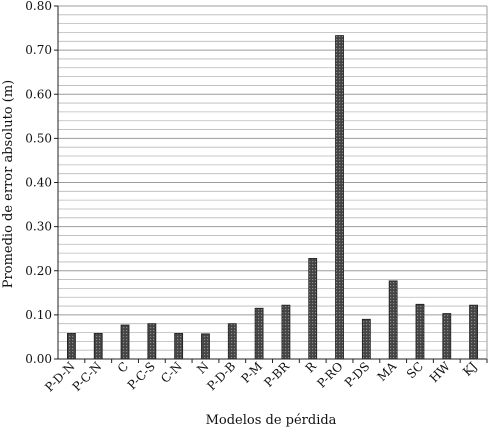 This screenshot has width=490, height=431. I want to click on bar-C-N, so click(179, 346).